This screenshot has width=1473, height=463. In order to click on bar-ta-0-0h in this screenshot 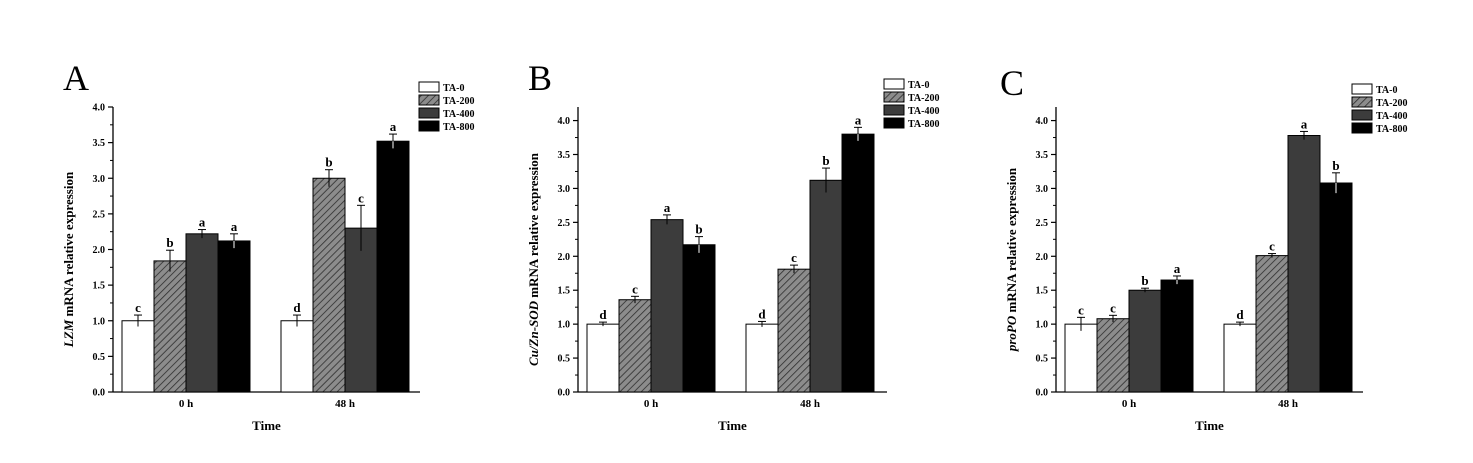, I will do `click(138, 356)`.